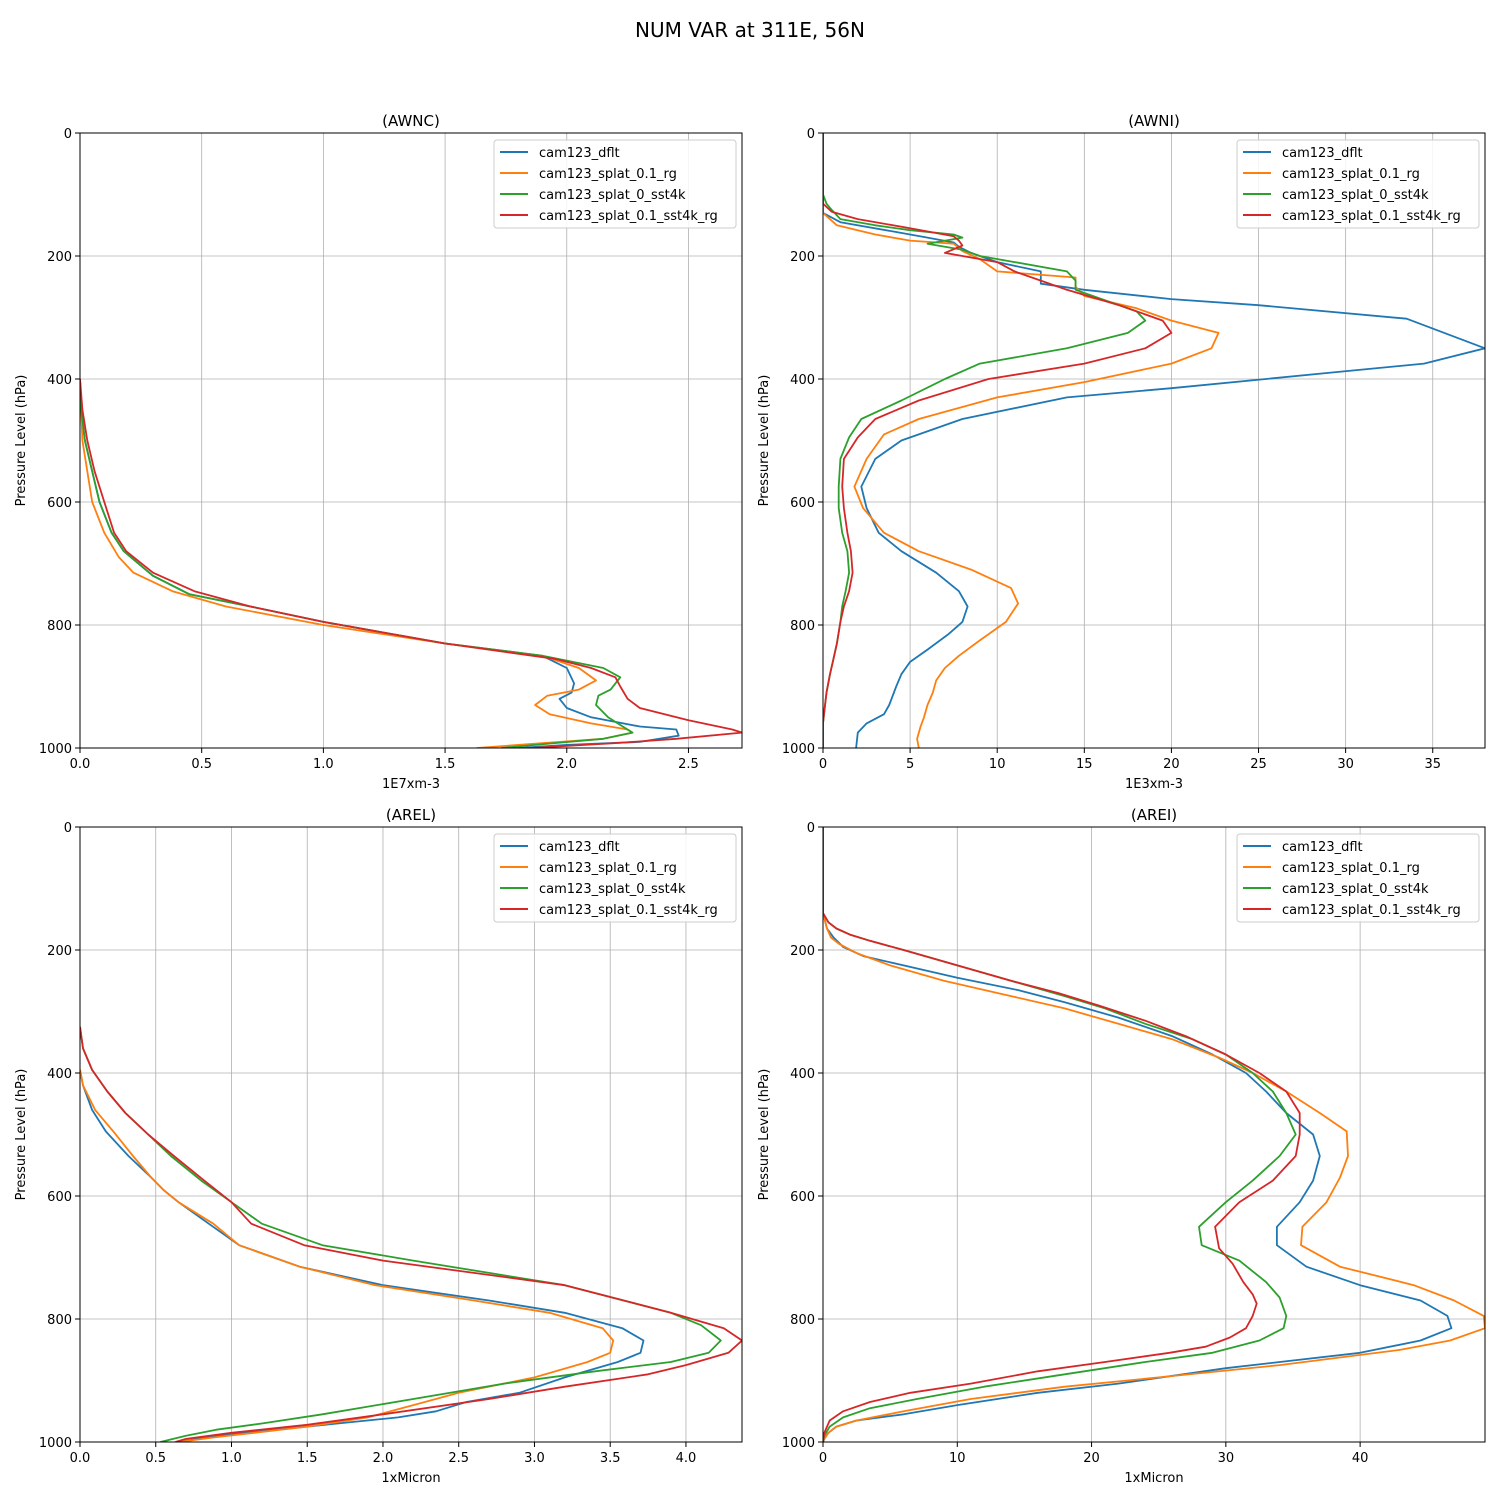  Describe the element at coordinates (1154, 784) in the screenshot. I see `x-axis-label: 1E3xm-3` at that location.